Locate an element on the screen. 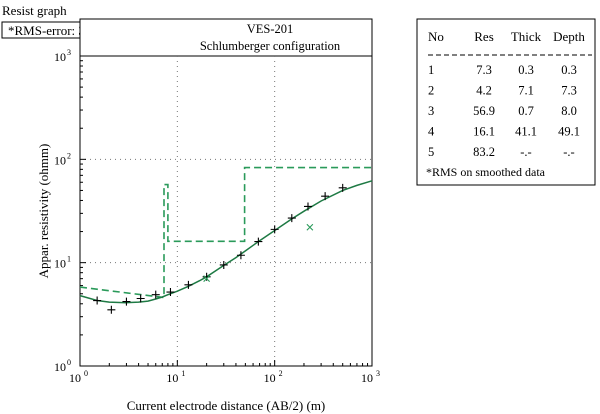 This screenshot has width=600, height=414. table-cell: 16.1 is located at coordinates (484, 132).